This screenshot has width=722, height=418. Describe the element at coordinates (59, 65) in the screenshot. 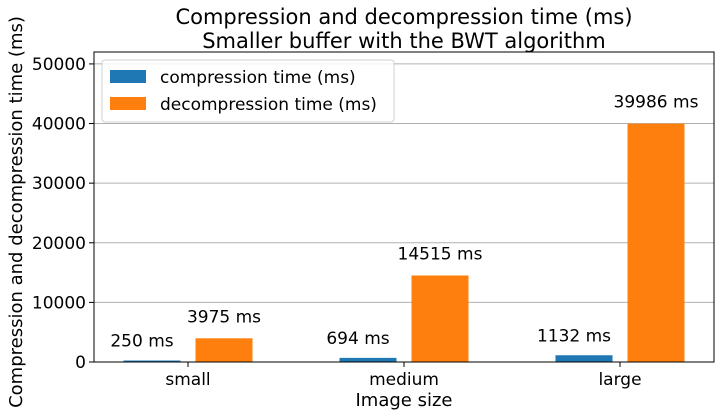

I see `y-tick-label: 50000` at that location.